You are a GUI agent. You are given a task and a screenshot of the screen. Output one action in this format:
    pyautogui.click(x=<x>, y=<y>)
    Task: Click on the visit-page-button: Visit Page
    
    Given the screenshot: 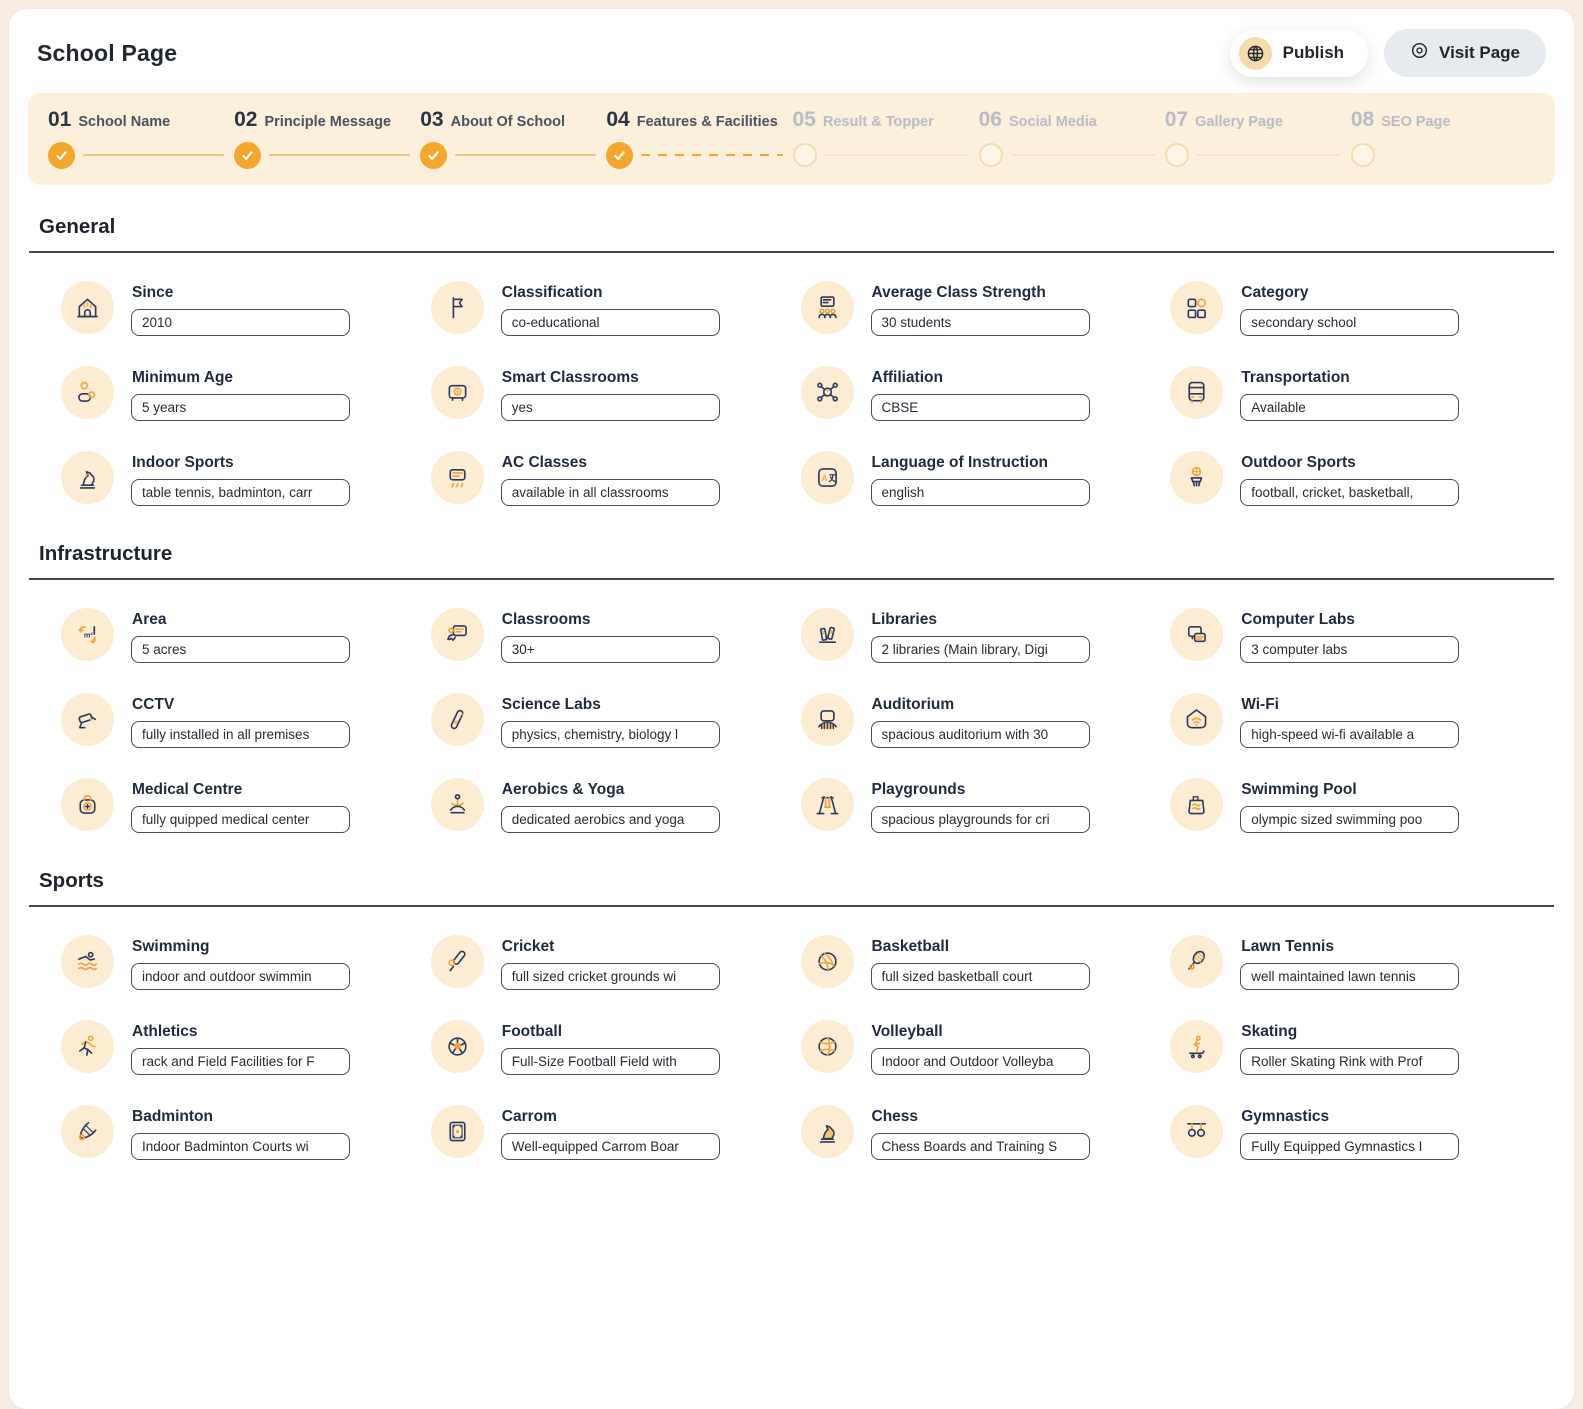 What is the action you would take?
    pyautogui.click(x=1465, y=53)
    